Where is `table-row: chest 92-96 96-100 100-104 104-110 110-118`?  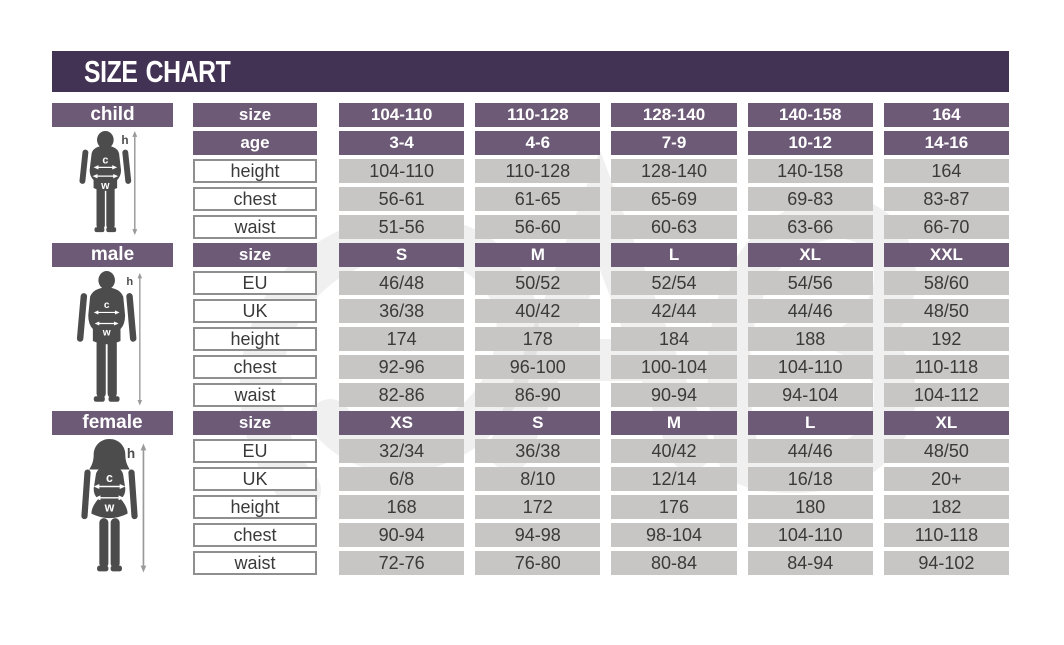
table-row: chest 92-96 96-100 100-104 104-110 110-118 is located at coordinates (531, 367).